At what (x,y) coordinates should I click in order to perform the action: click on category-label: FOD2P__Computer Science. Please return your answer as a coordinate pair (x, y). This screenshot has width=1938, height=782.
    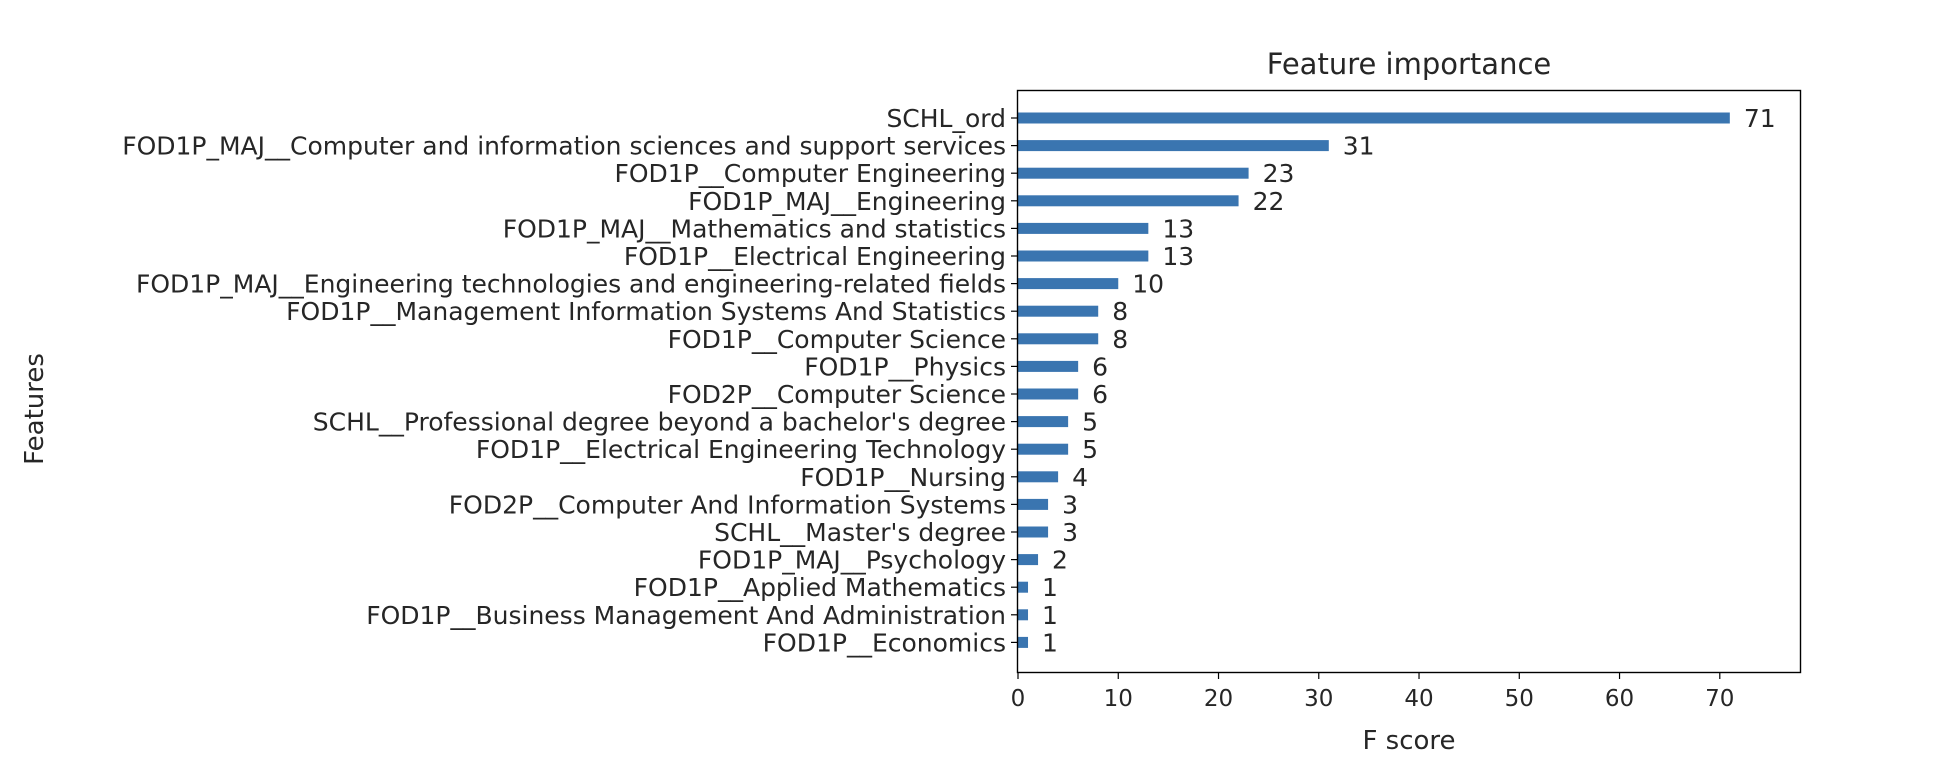
    Looking at the image, I should click on (837, 394).